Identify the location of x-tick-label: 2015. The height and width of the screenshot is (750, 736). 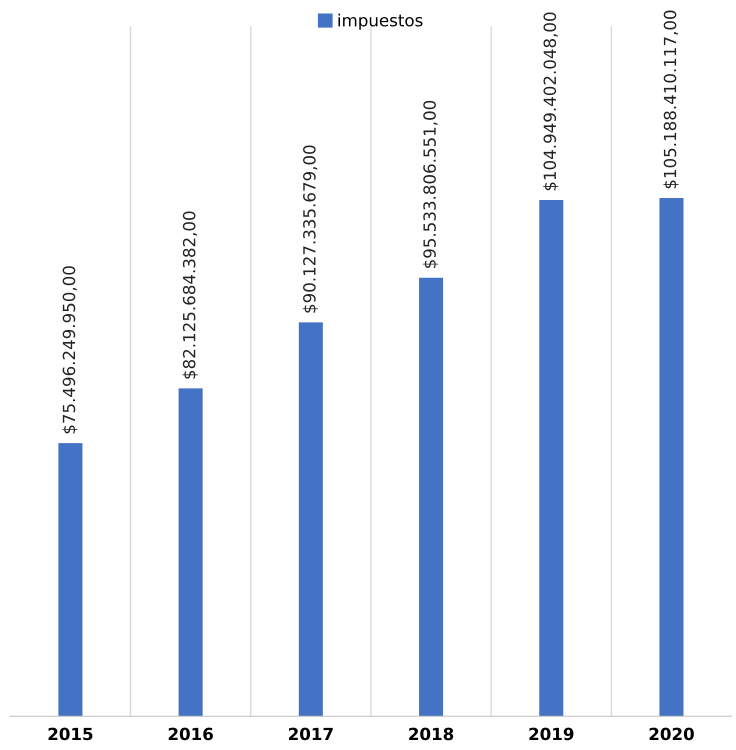
(70, 734).